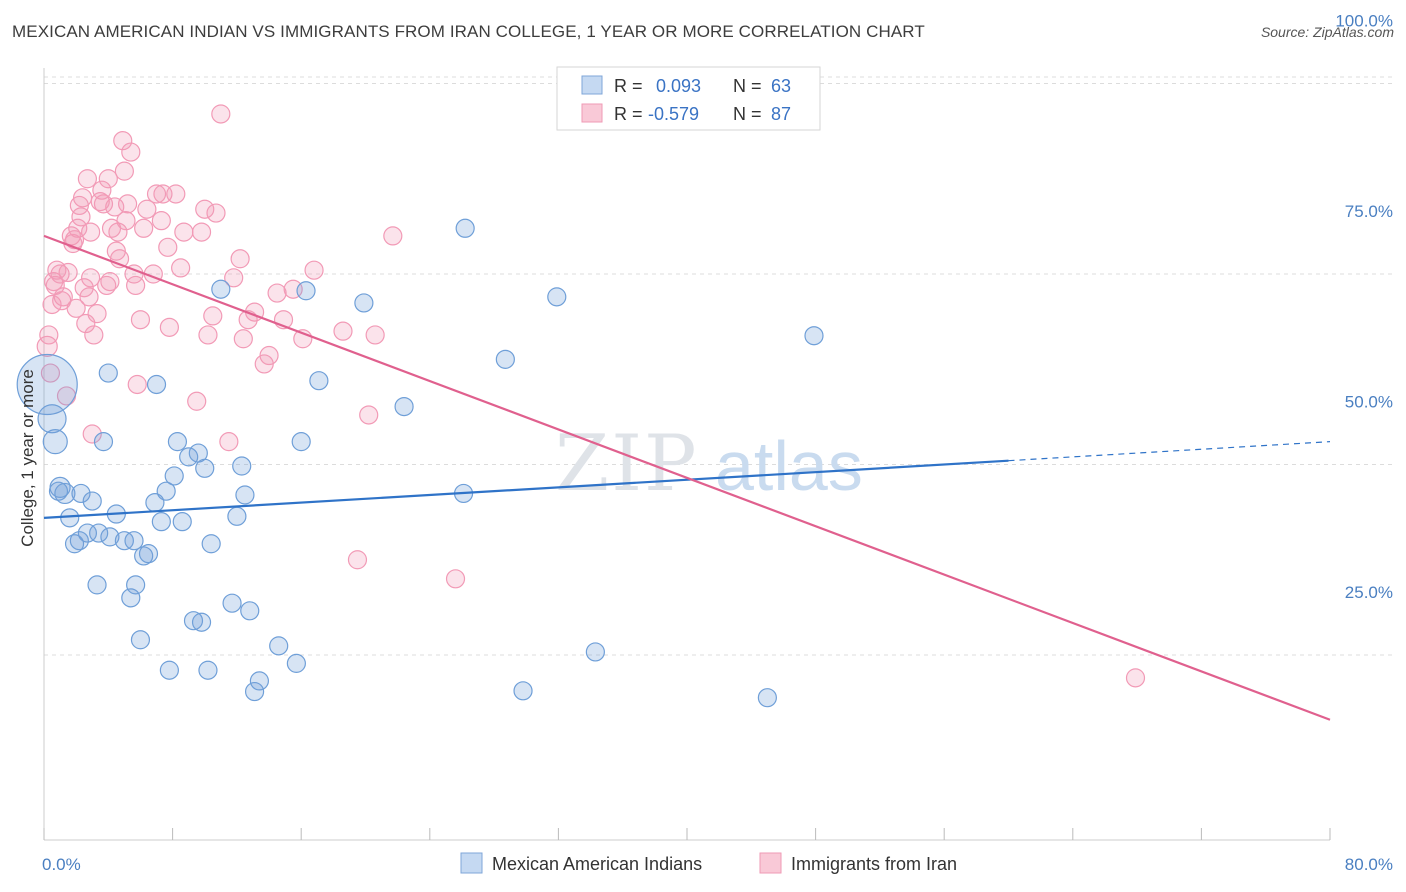  Describe the element at coordinates (781, 114) in the screenshot. I see `legend-n-value-2: 87` at that location.